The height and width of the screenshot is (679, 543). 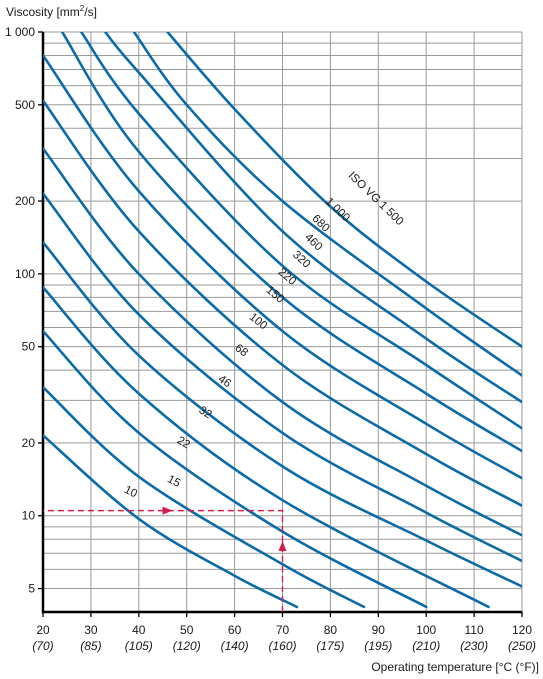 I want to click on example-arrow-up, so click(x=282, y=545).